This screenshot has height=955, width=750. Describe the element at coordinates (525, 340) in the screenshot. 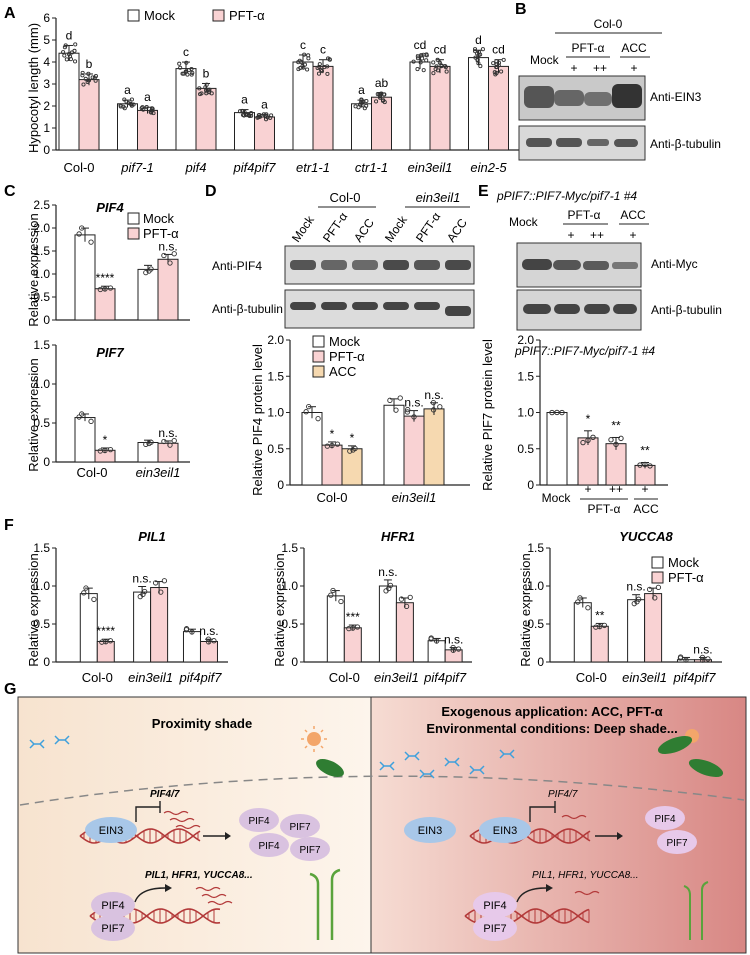

I see `y-tick-label: 2.0` at that location.